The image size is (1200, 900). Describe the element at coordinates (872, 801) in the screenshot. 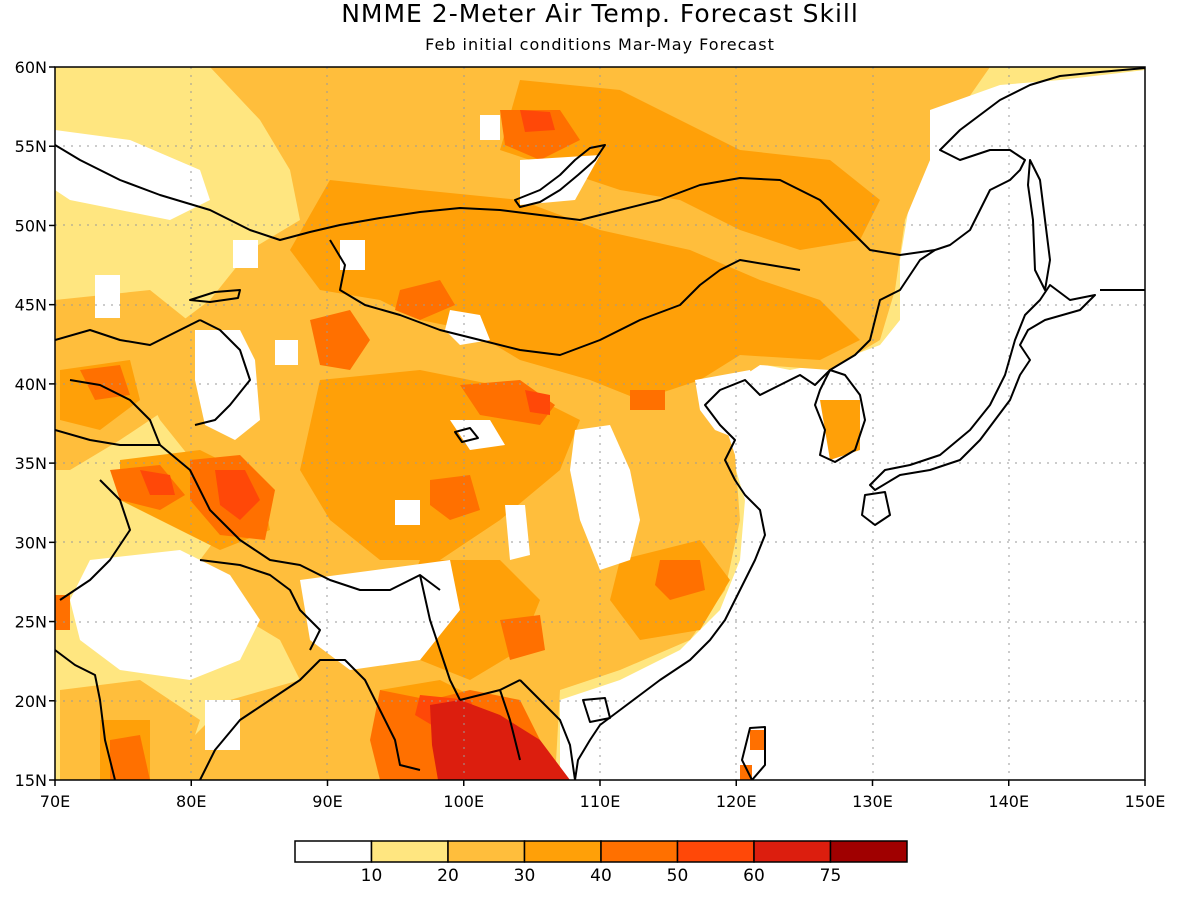

I see `lon-tick-label: 130E` at that location.